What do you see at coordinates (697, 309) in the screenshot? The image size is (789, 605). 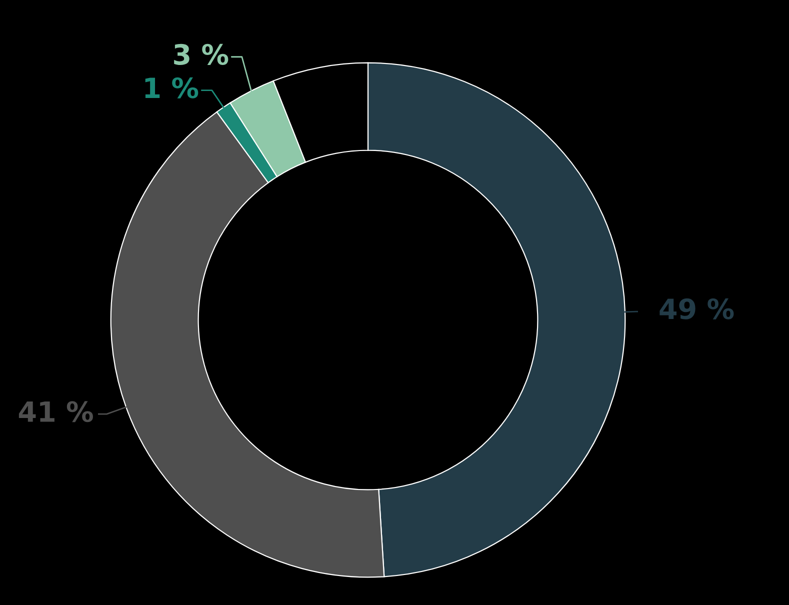 I see `data-label: 49 %` at bounding box center [697, 309].